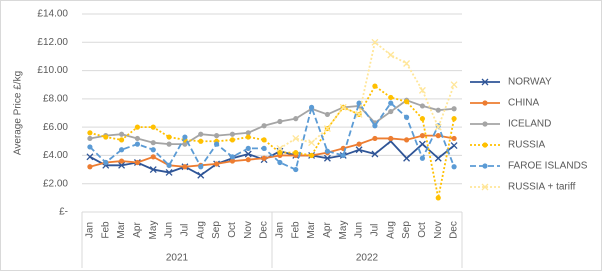 The width and height of the screenshot is (602, 271). I want to click on legend-label: RUSSIA + tariff, so click(542, 187).